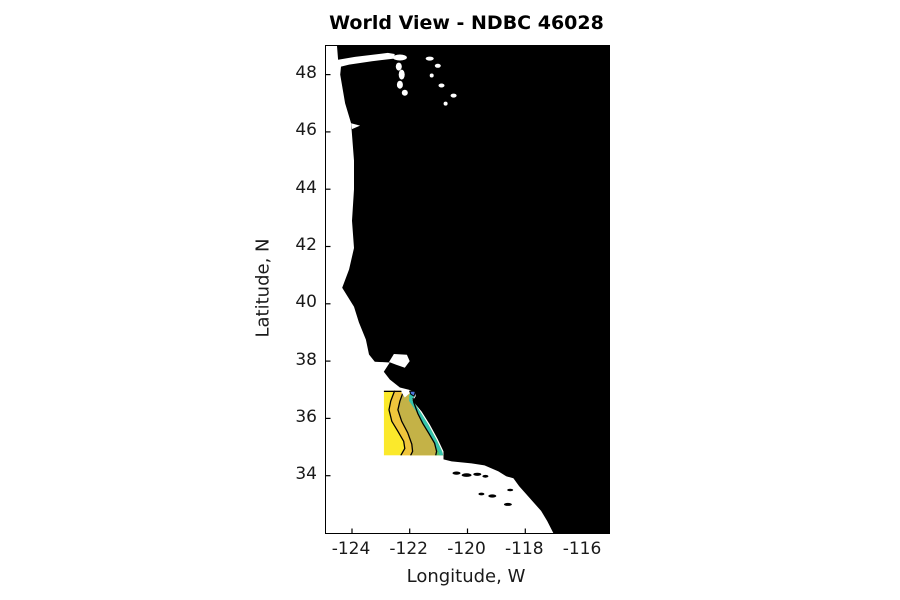 The width and height of the screenshot is (900, 600). Describe the element at coordinates (399, 361) in the screenshot. I see `san-francisco-bay` at that location.